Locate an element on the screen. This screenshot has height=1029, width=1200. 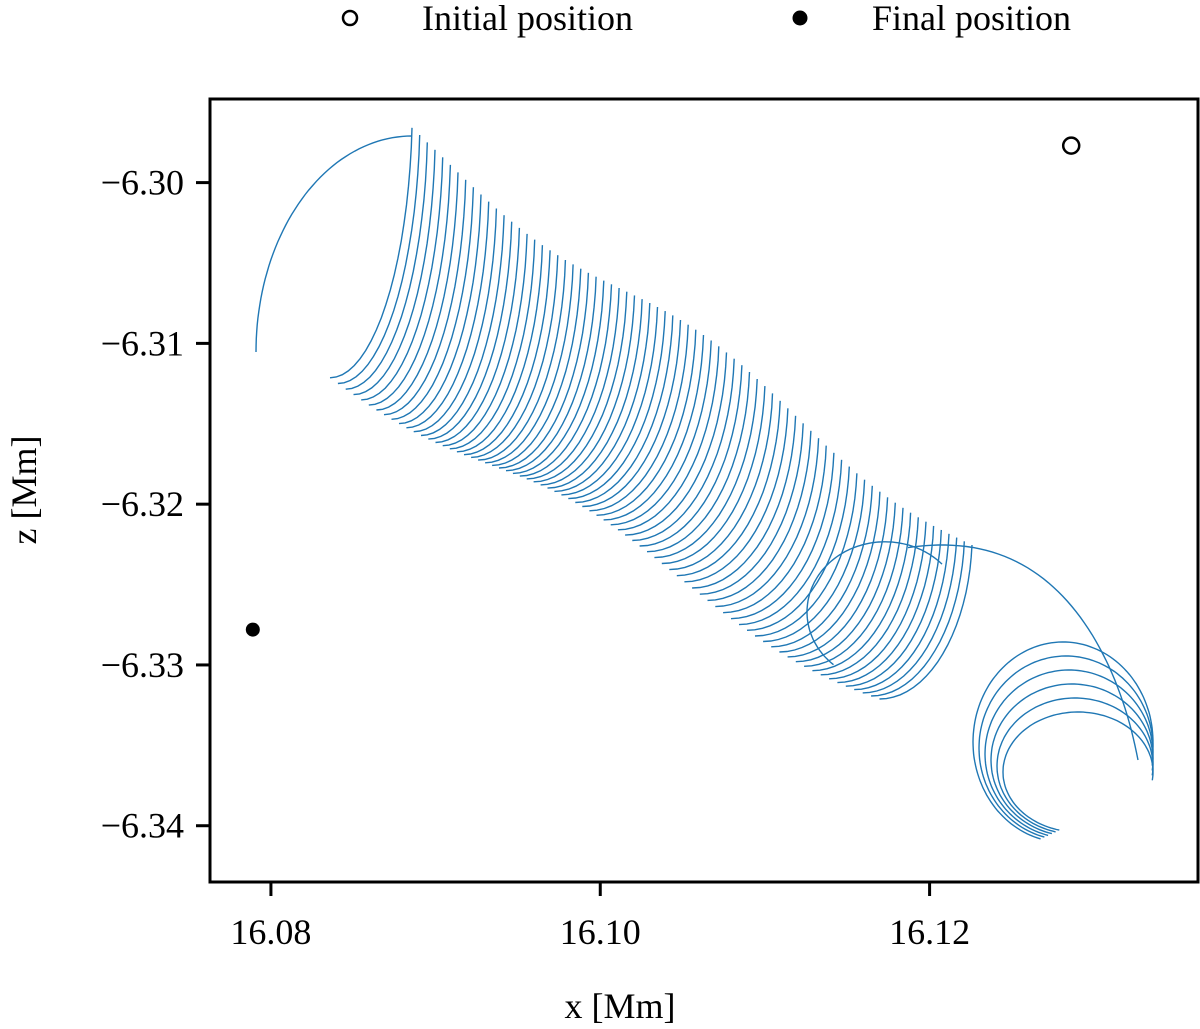
y-tick-label: −6.32 is located at coordinates (142, 504).